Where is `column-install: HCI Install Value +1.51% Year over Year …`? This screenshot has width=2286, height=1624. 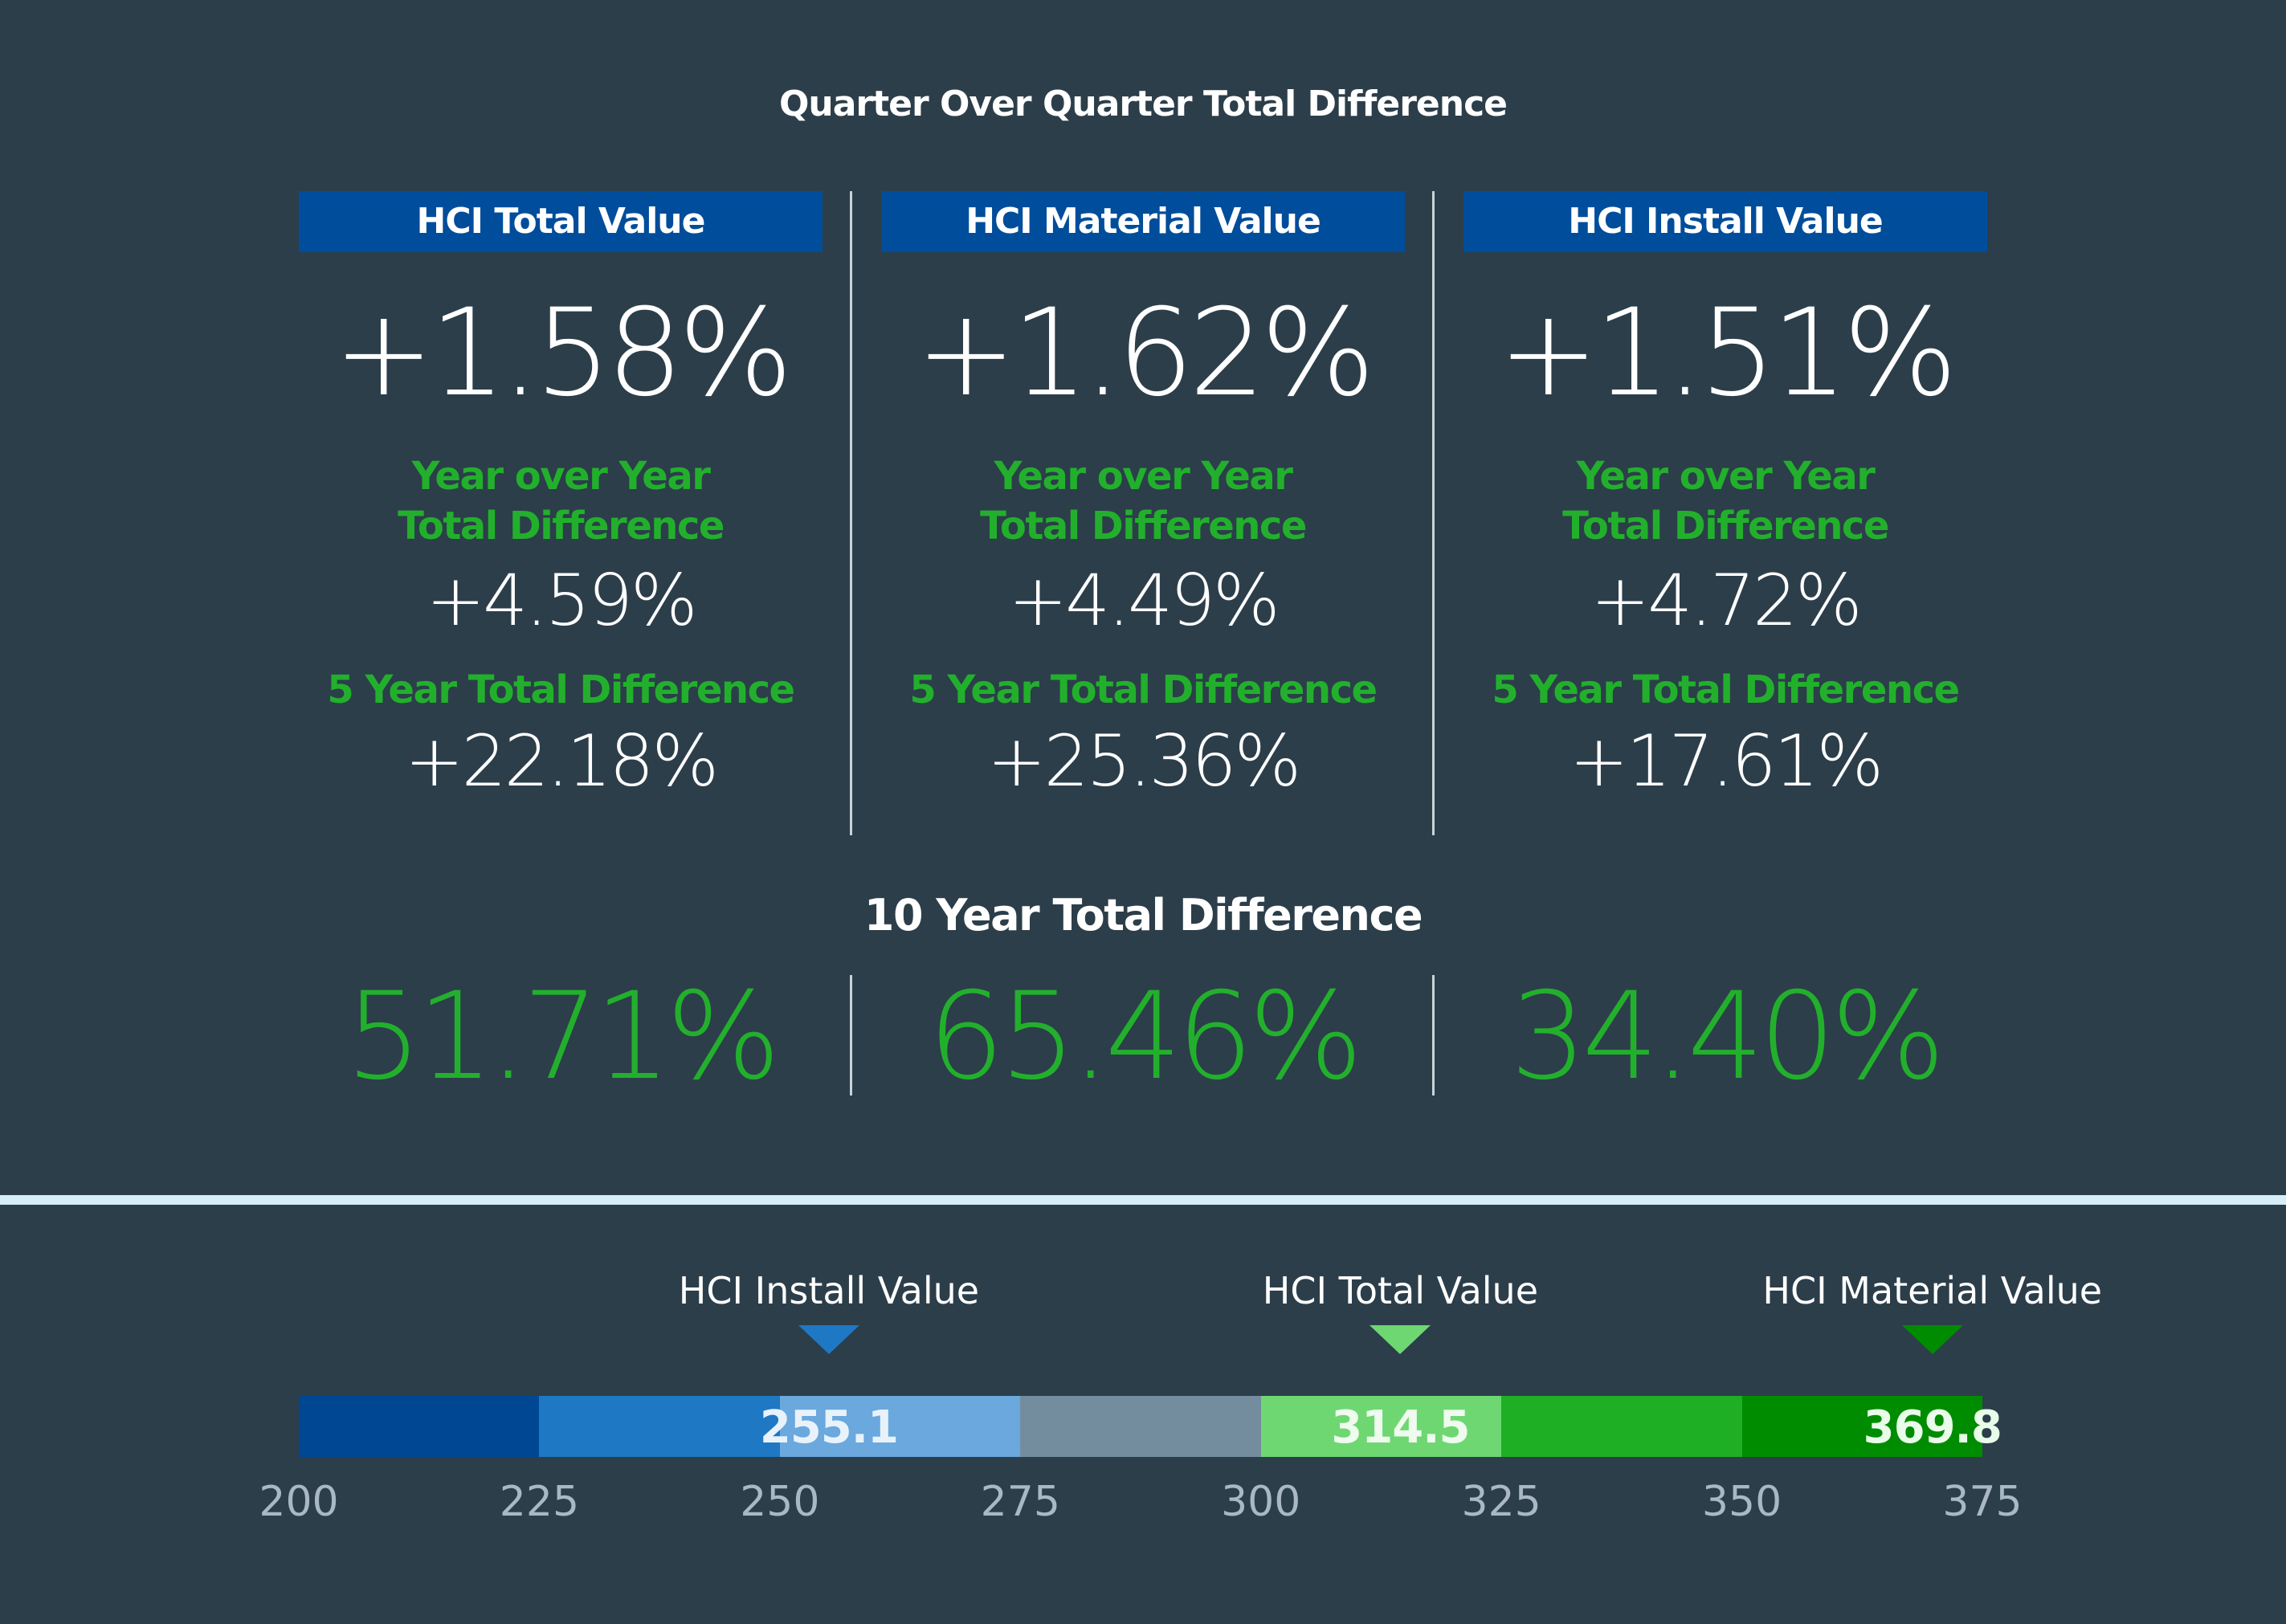 column-install: HCI Install Value +1.51% Year over Year … is located at coordinates (1725, 496).